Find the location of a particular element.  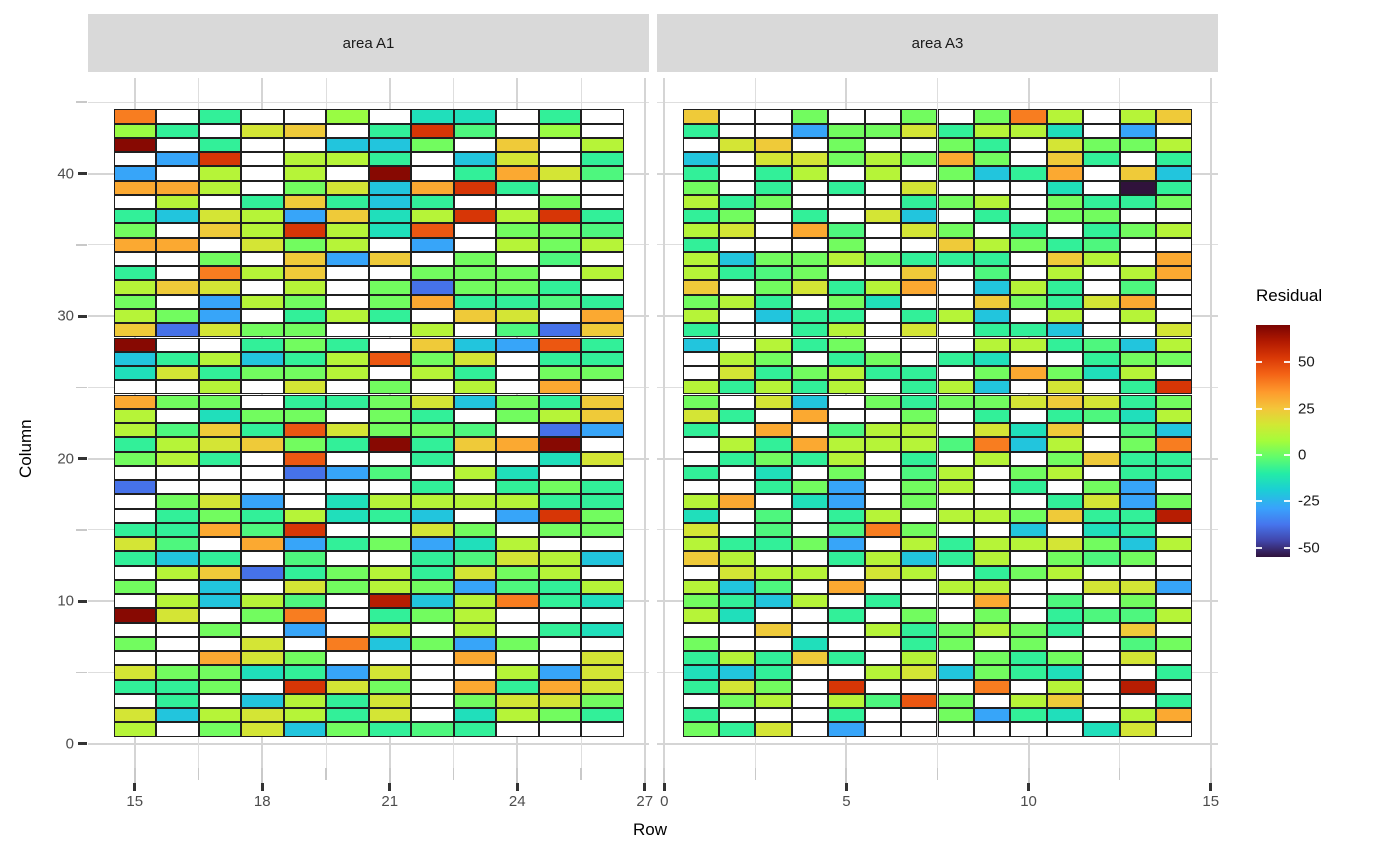

legend-title: Residual is located at coordinates (1289, 295).